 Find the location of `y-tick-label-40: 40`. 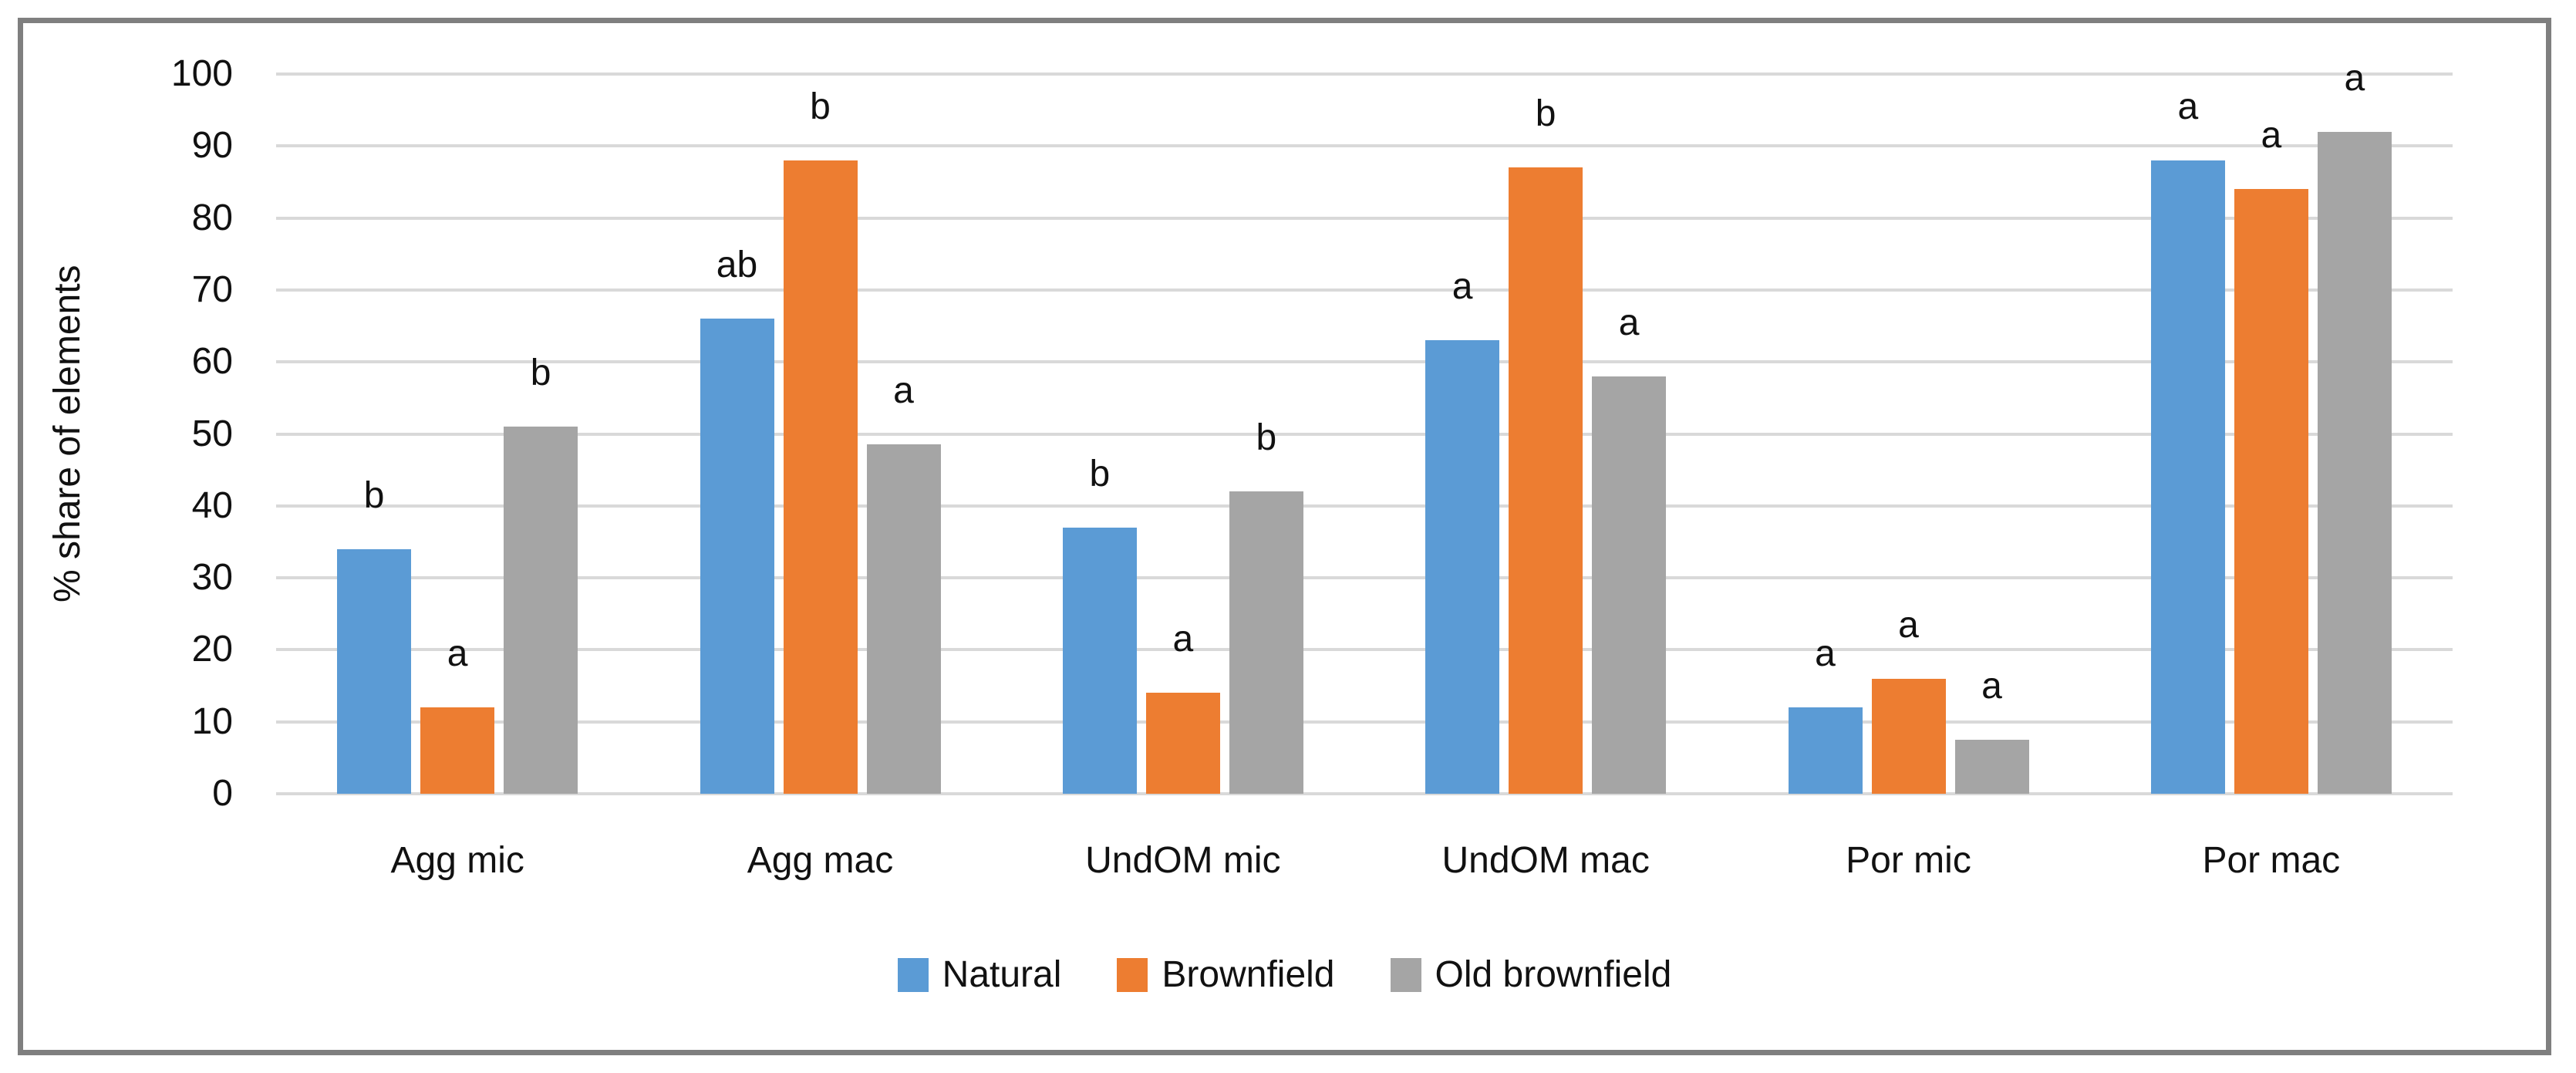

y-tick-label-40: 40 is located at coordinates (212, 505).